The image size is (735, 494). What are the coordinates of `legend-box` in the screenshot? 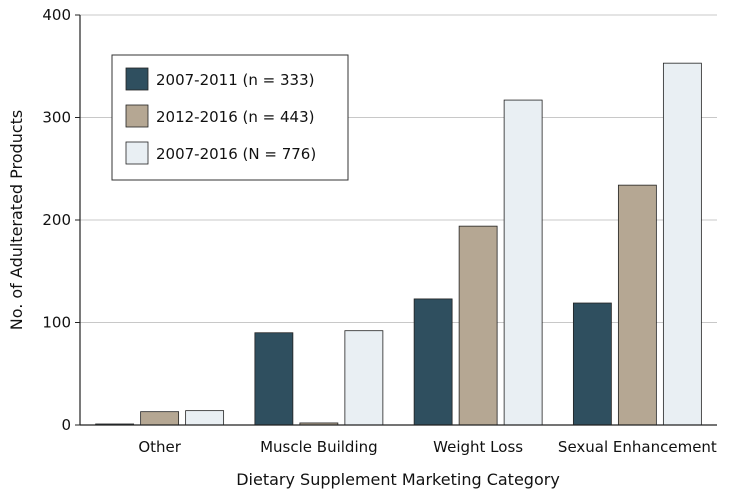 It's located at (230, 117).